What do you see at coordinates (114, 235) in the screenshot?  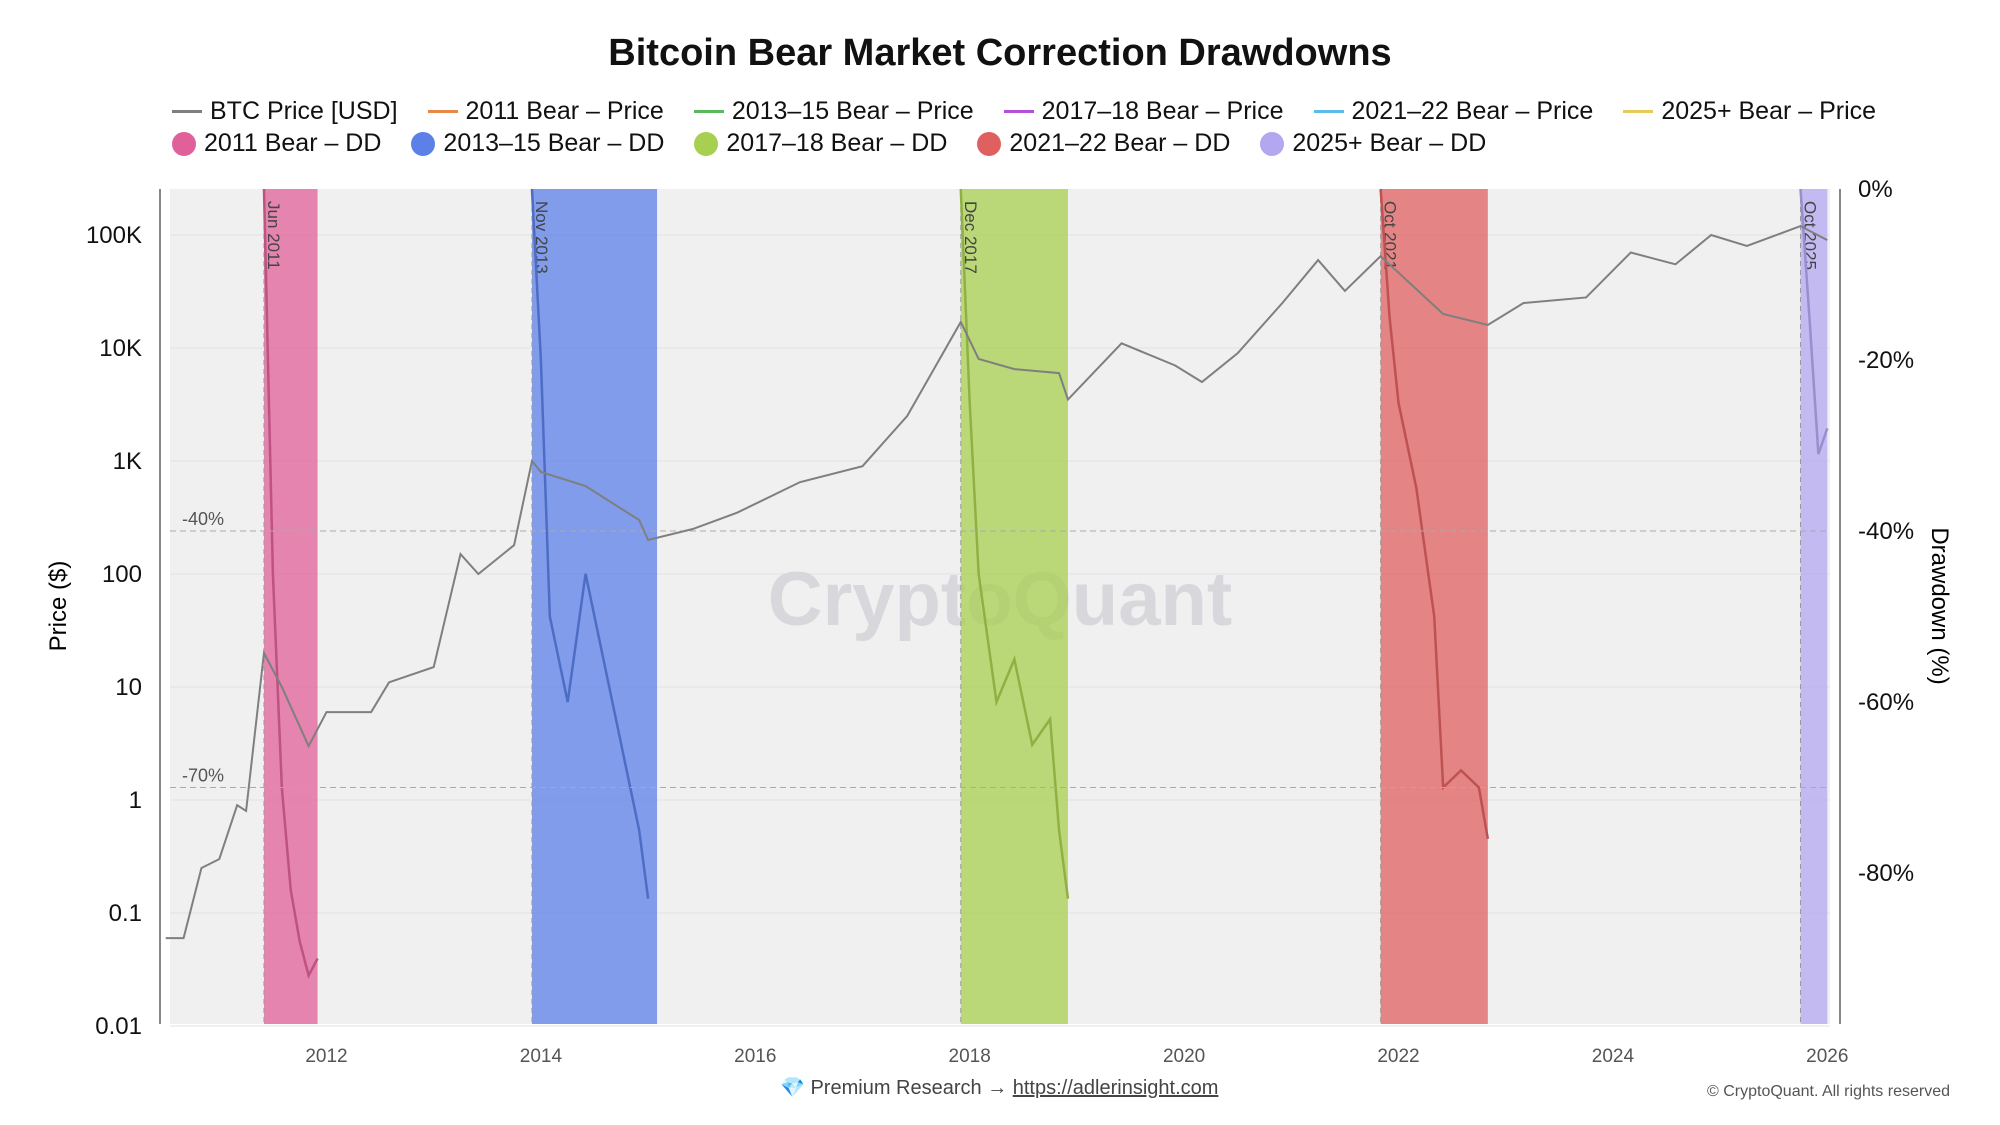 I see `y-tick-label: 100K` at bounding box center [114, 235].